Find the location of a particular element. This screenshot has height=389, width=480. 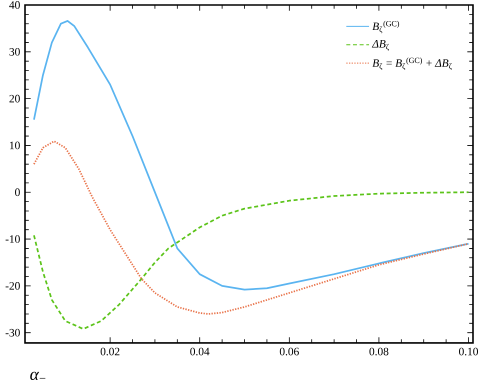

y-tick-label: 0 is located at coordinates (17, 192).